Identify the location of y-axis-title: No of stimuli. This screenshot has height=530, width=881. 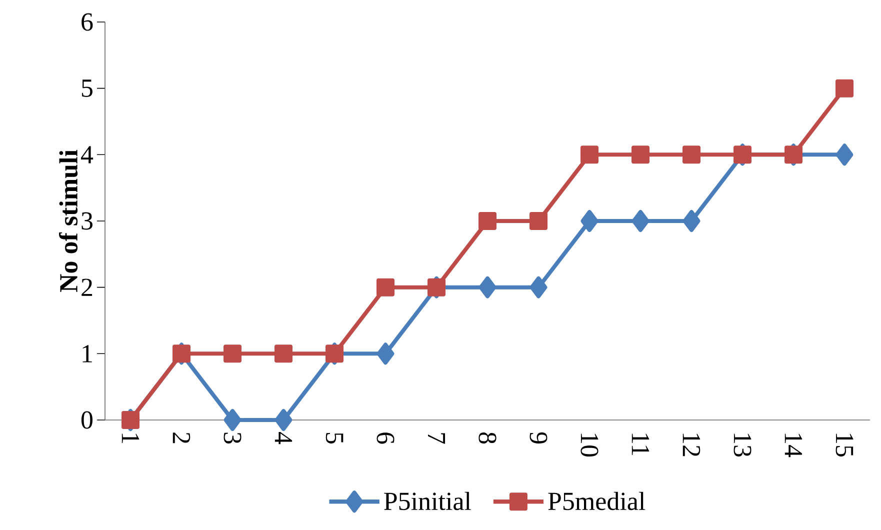
(68, 221).